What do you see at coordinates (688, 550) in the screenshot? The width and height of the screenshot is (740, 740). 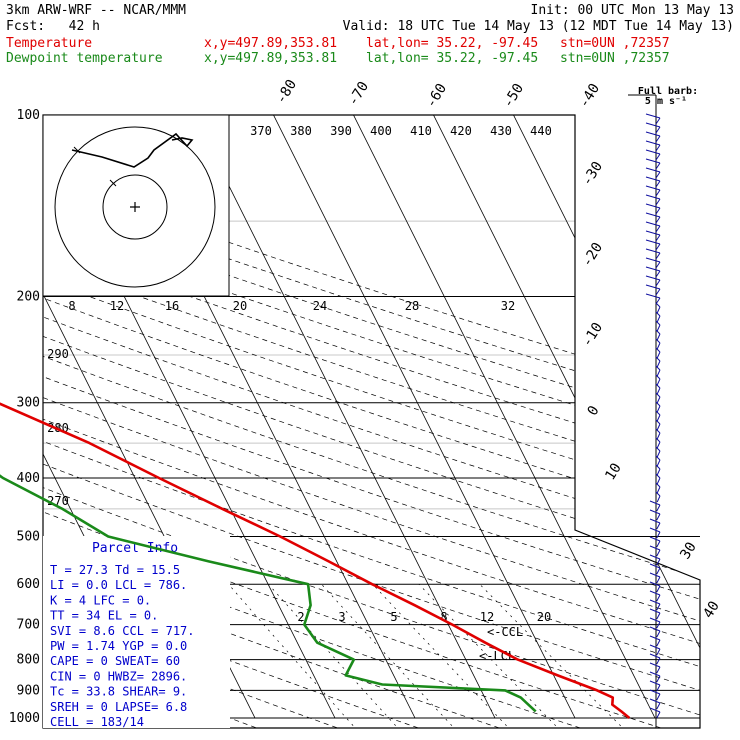 I see `isotherm-label: 30` at bounding box center [688, 550].